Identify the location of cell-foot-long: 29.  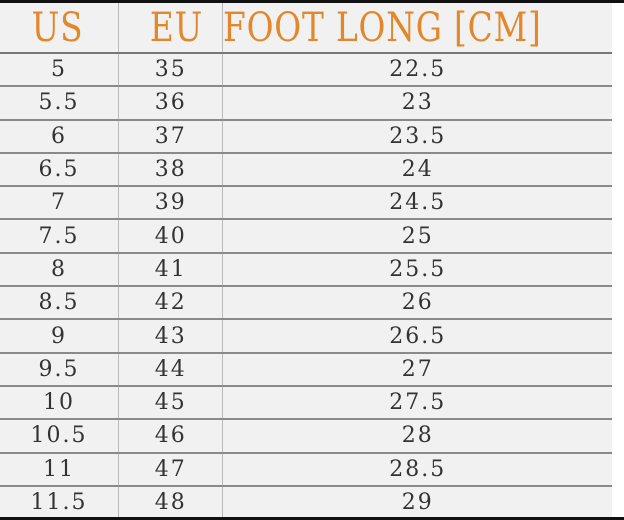
(417, 502).